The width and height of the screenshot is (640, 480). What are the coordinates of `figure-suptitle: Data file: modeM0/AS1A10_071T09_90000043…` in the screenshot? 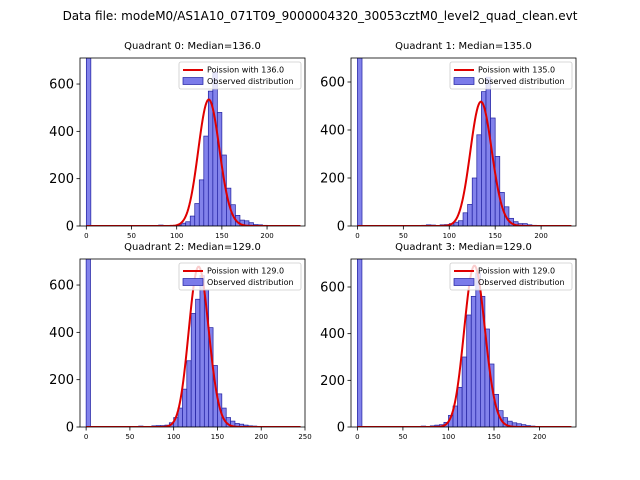 It's located at (320, 16).